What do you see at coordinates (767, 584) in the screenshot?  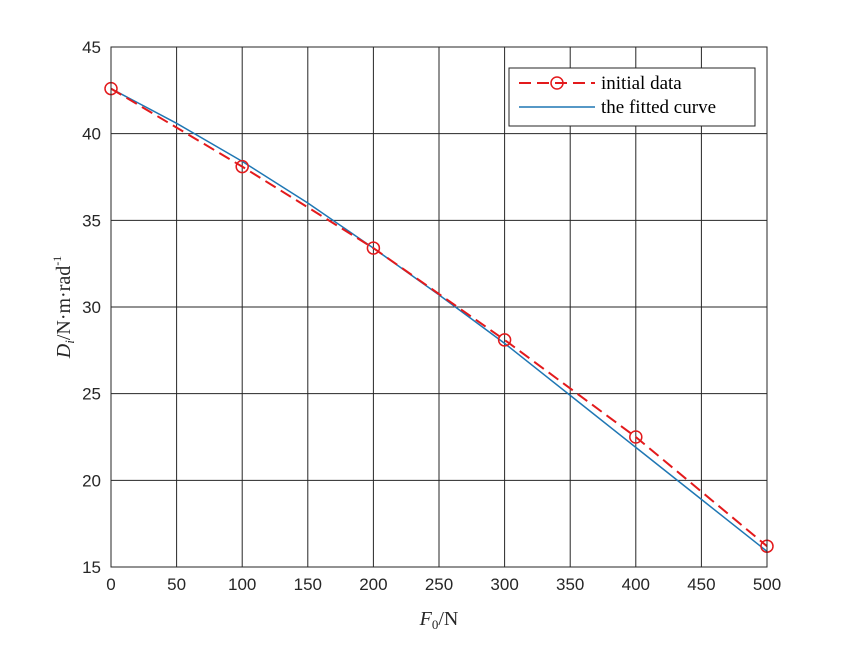 I see `x-tick-label: 500` at bounding box center [767, 584].